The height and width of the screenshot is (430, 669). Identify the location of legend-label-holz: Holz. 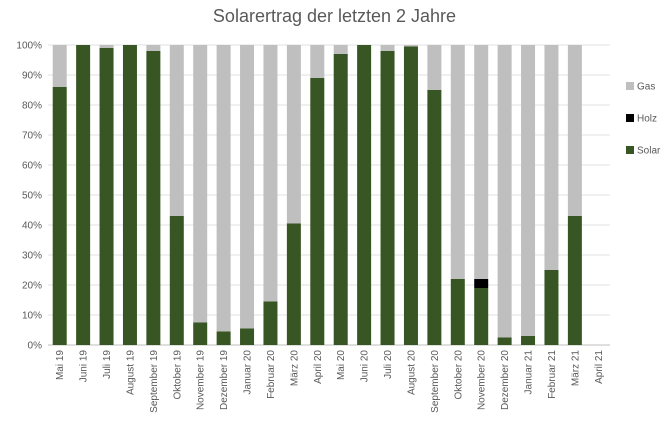
(647, 119).